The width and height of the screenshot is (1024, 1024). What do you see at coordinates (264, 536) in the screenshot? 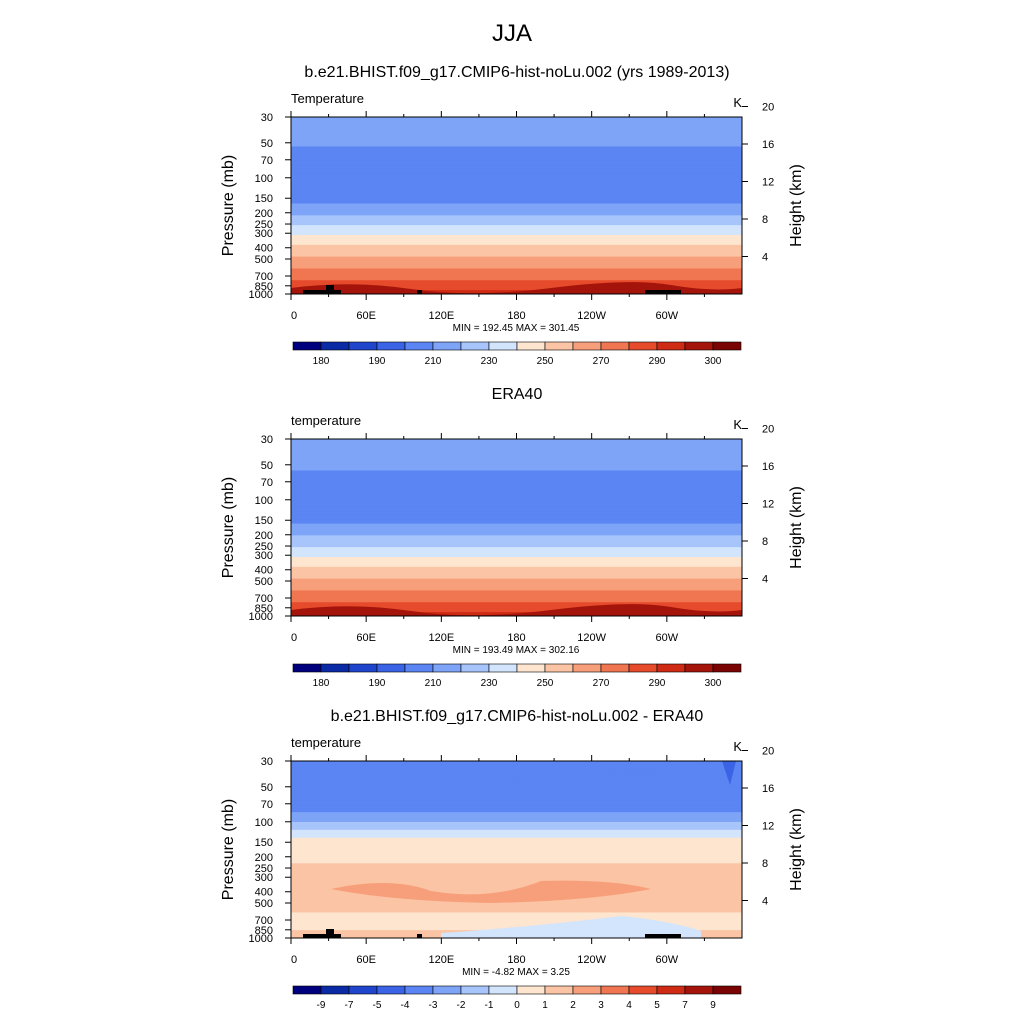
I see `y-tick-label: 200` at bounding box center [264, 536].